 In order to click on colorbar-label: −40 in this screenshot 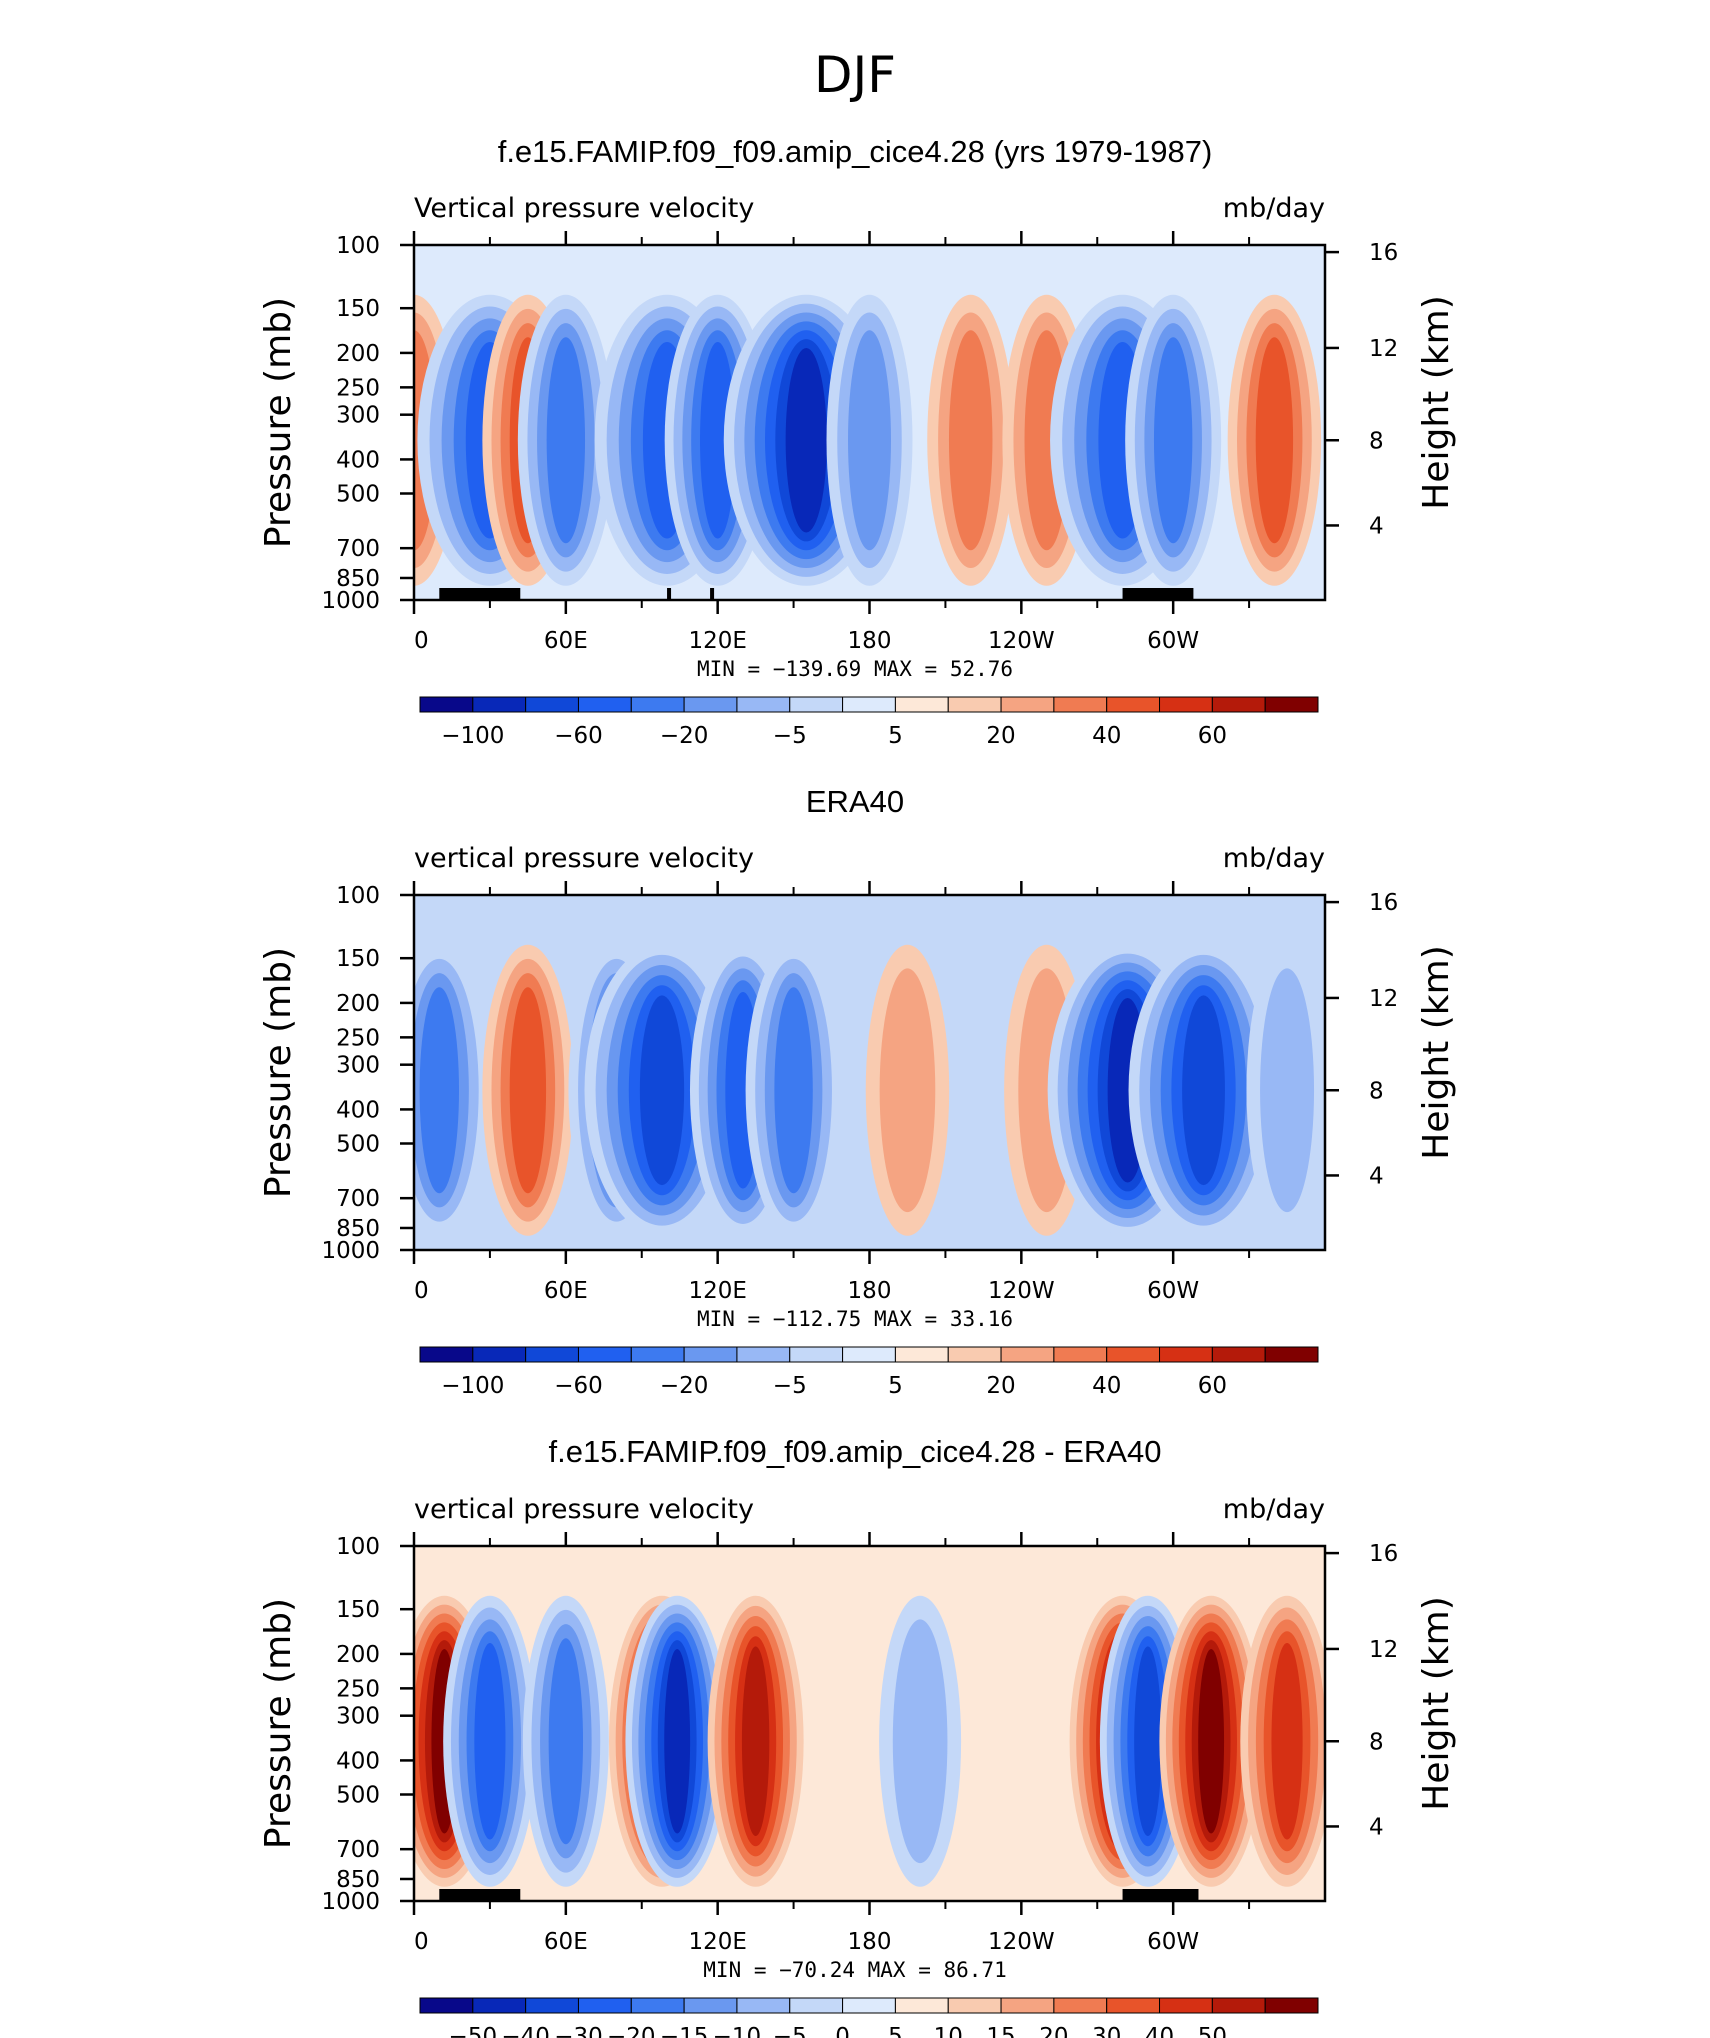, I will do `click(525, 2031)`.